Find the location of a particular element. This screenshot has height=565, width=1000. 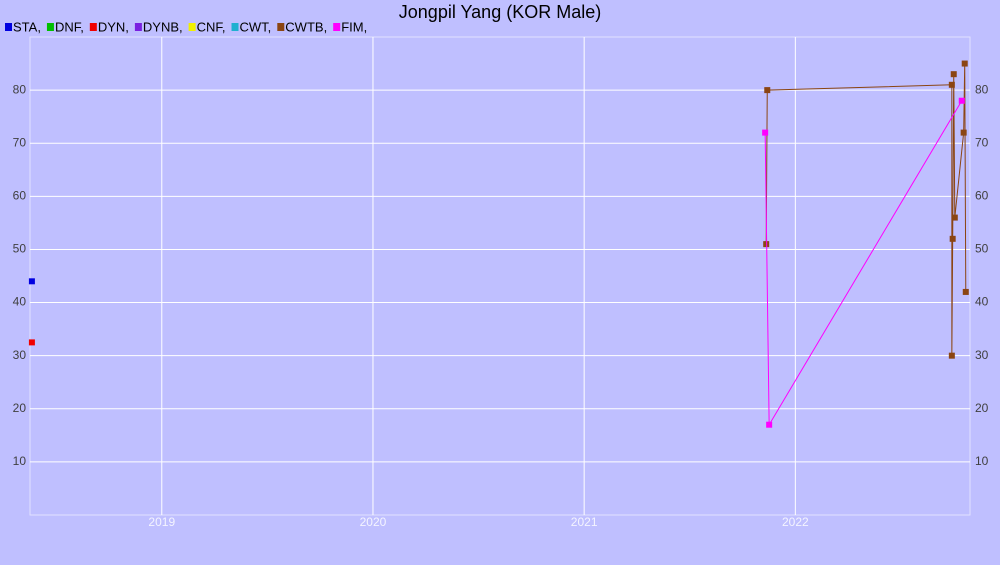

y-tick-label: 30 is located at coordinates (20, 355).